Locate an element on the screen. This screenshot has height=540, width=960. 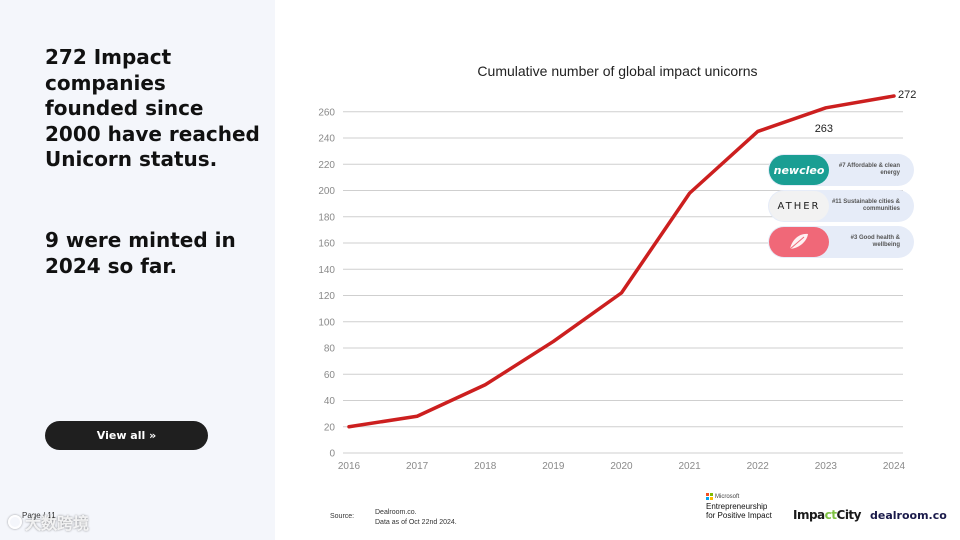
x-tick-label: 2017 is located at coordinates (417, 466).